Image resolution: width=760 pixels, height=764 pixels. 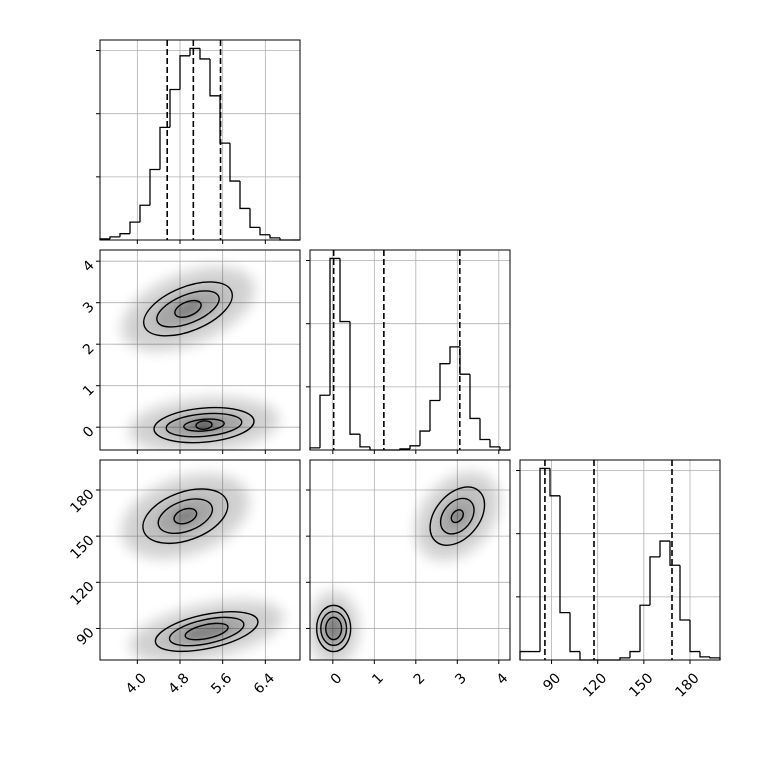 I want to click on panel: 90 120 150 180, so click(x=618, y=580).